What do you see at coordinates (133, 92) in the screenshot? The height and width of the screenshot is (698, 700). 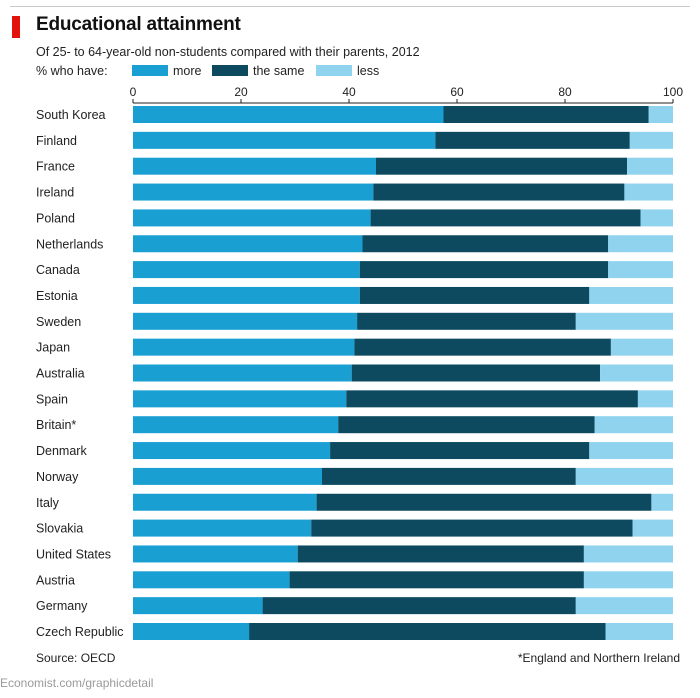 I see `x-tick-label-0: 0` at bounding box center [133, 92].